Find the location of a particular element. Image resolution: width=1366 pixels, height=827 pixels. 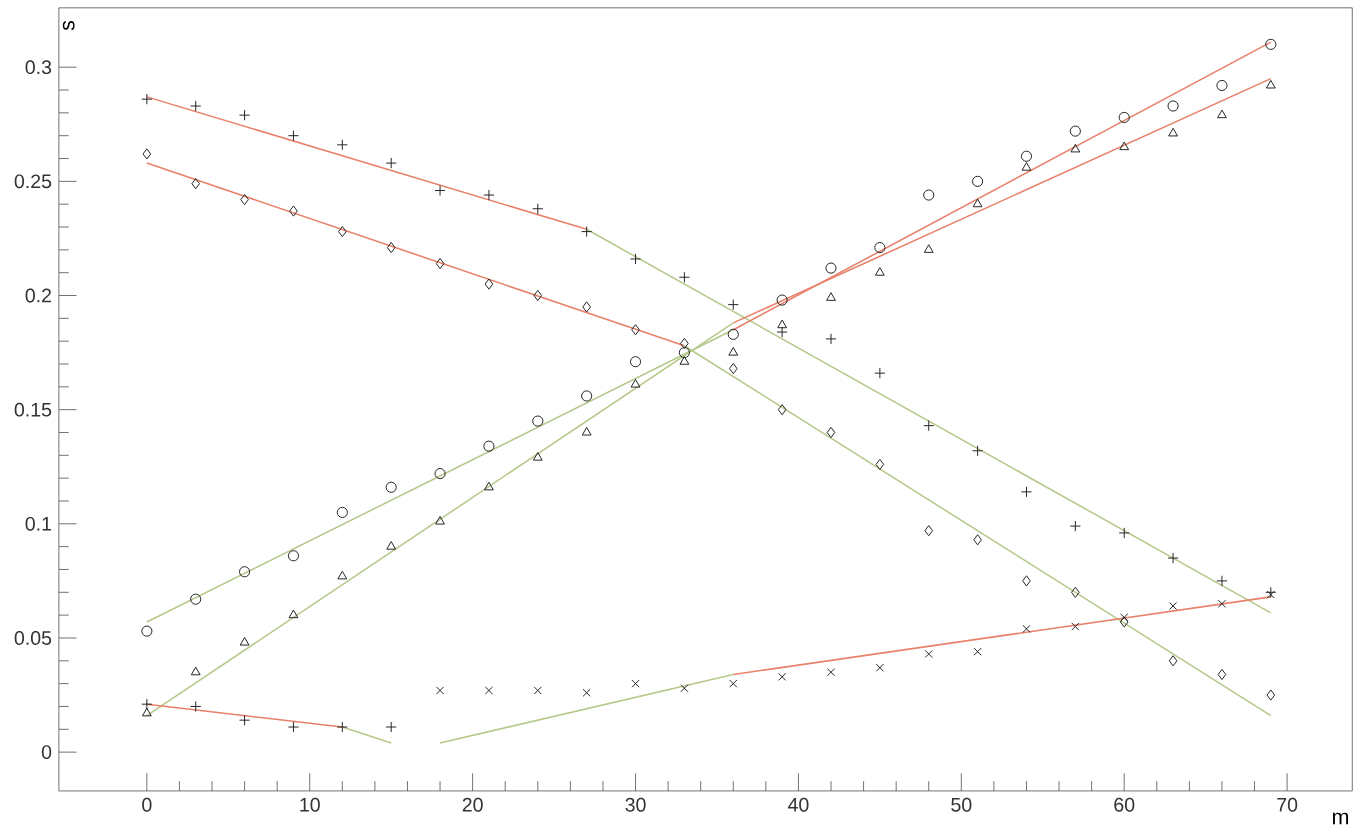

x-tick-label: 40 is located at coordinates (798, 804).